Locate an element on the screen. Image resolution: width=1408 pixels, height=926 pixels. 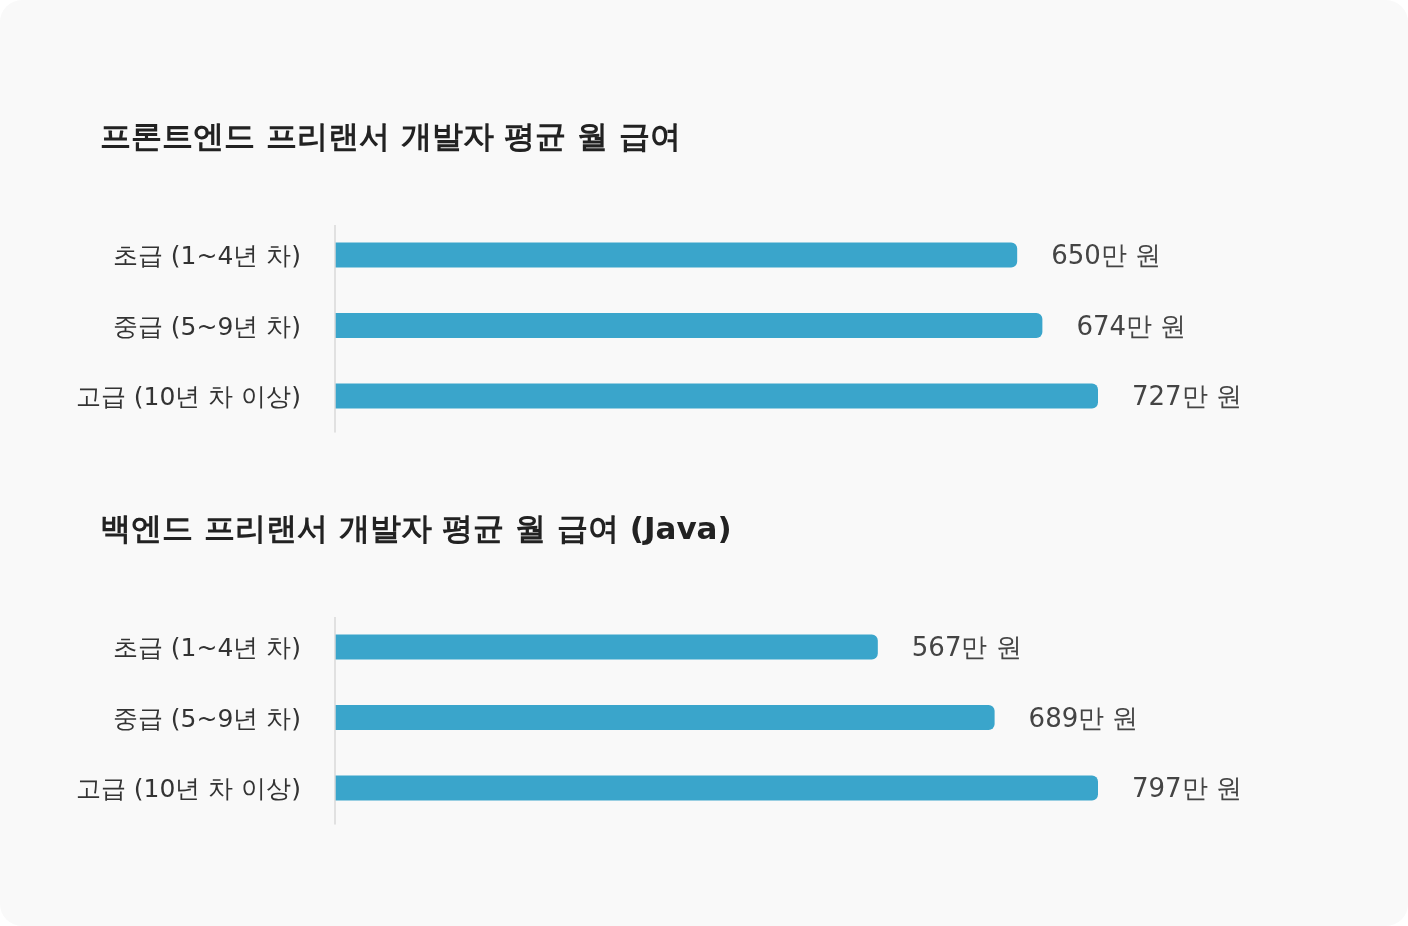
data-label: 727만 원 is located at coordinates (1187, 396).